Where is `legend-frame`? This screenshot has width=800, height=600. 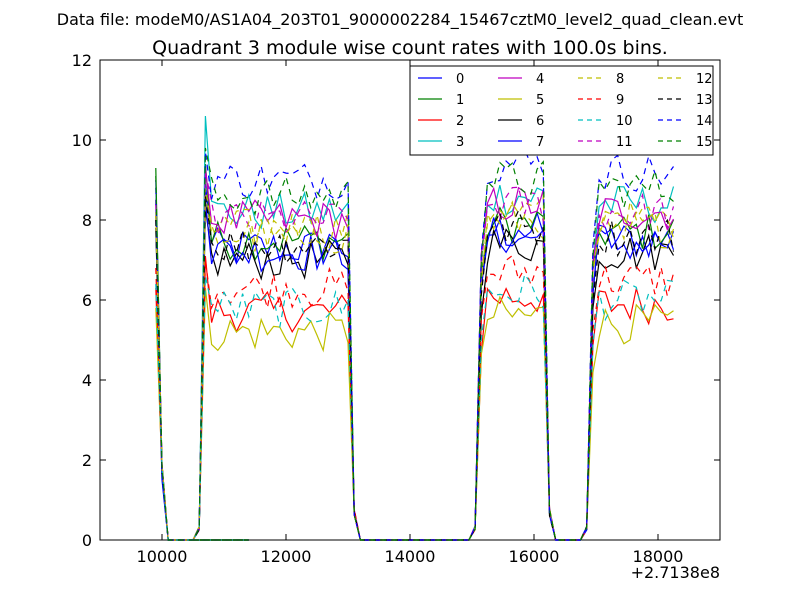 legend-frame is located at coordinates (561, 110).